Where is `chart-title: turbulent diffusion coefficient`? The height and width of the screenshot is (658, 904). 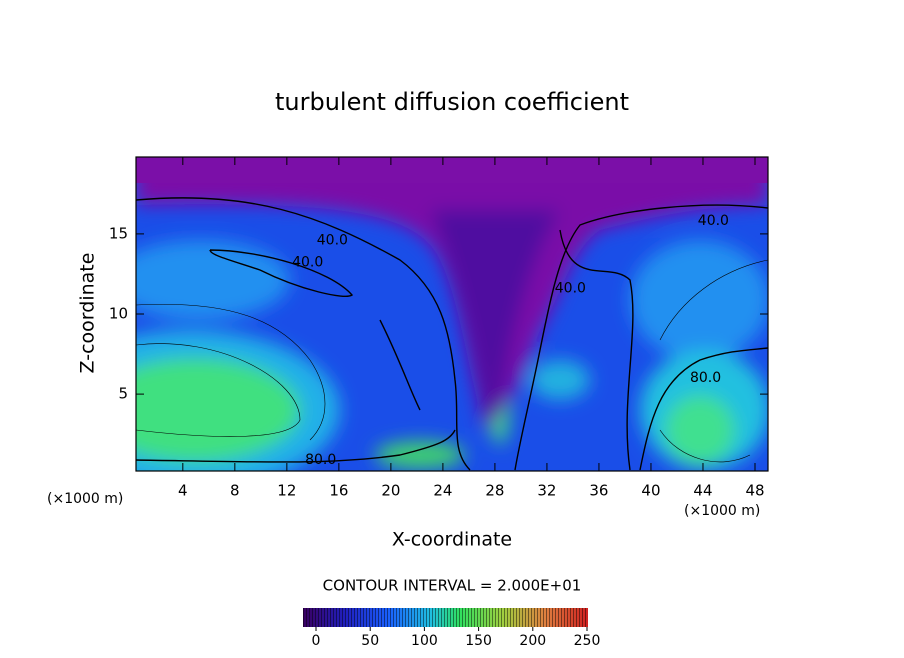 chart-title: turbulent diffusion coefficient is located at coordinates (452, 102).